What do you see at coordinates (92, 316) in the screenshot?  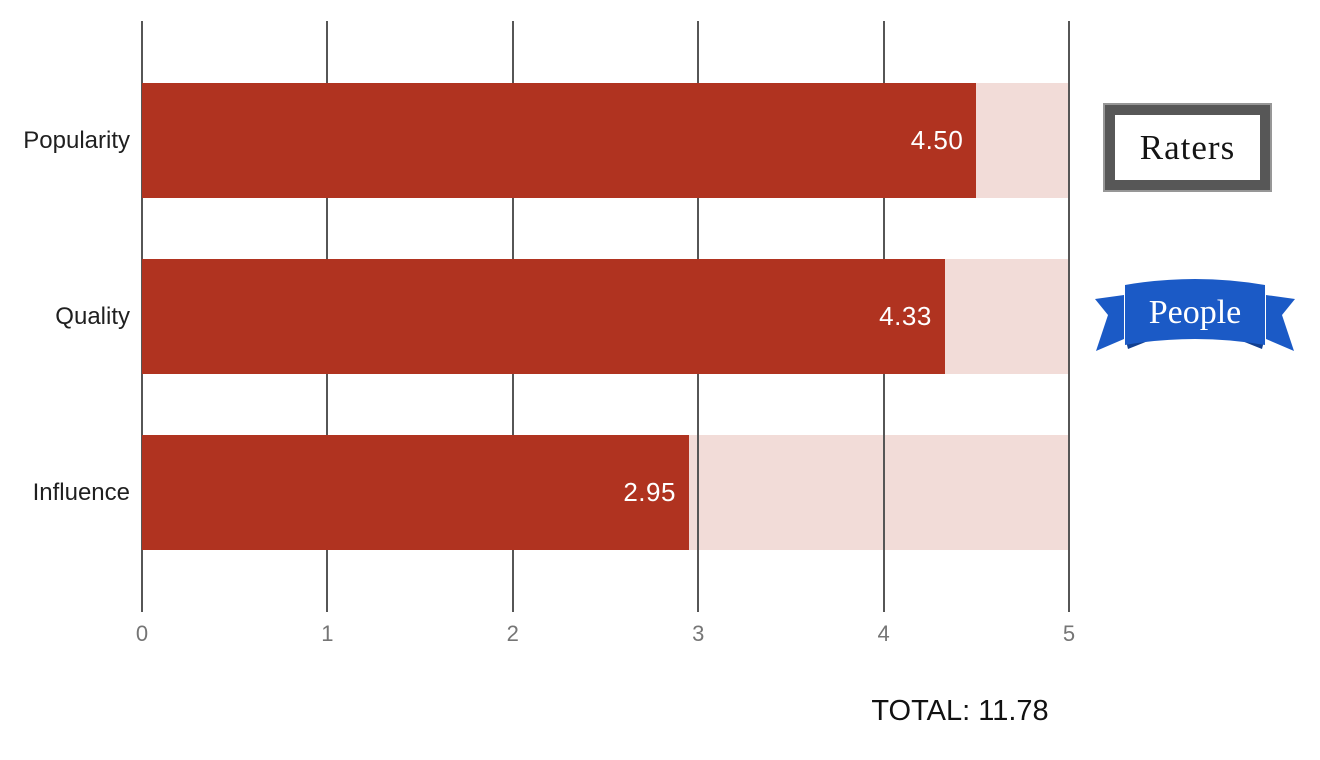 I see `category-label-quality: Quality` at bounding box center [92, 316].